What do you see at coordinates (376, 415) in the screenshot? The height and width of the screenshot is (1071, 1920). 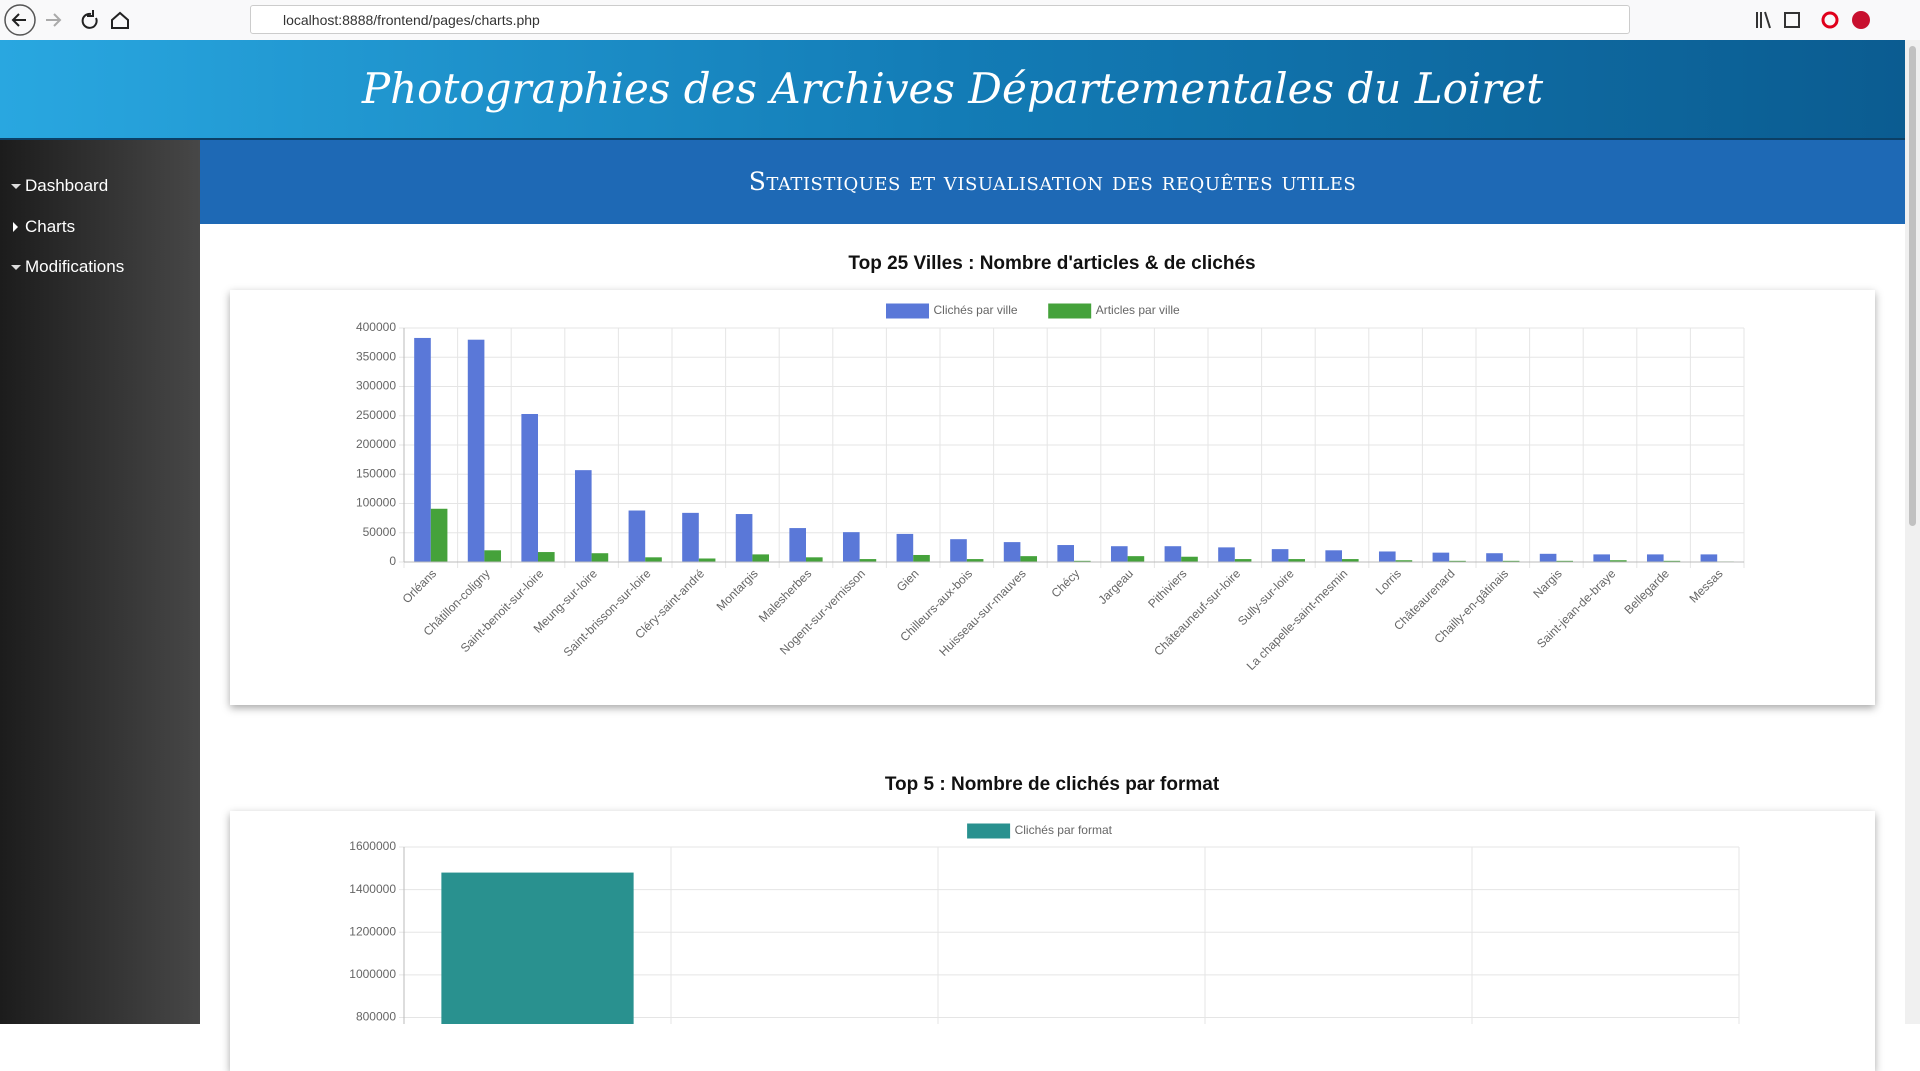 I see `y-tick-label: 250000` at bounding box center [376, 415].